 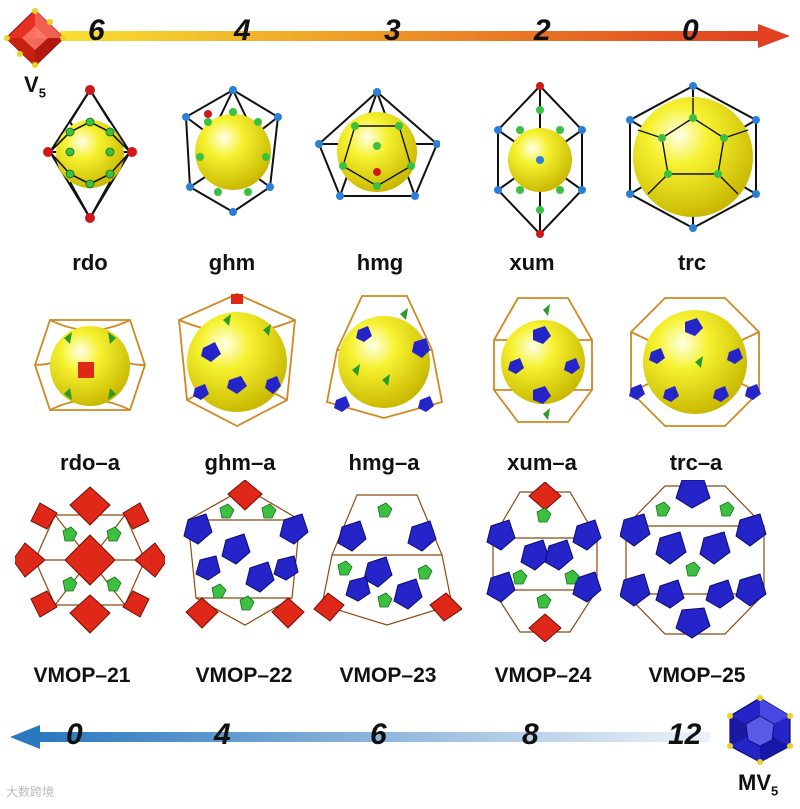 What do you see at coordinates (360, 737) in the screenshot?
I see `bottom-scale-arrow` at bounding box center [360, 737].